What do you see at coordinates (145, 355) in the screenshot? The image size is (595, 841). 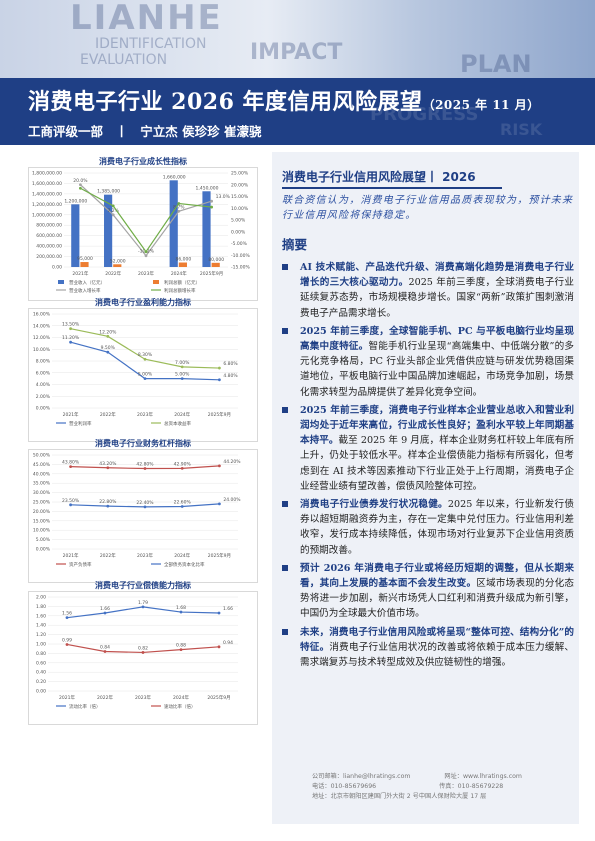 I see `data-label: 8.30%` at bounding box center [145, 355].